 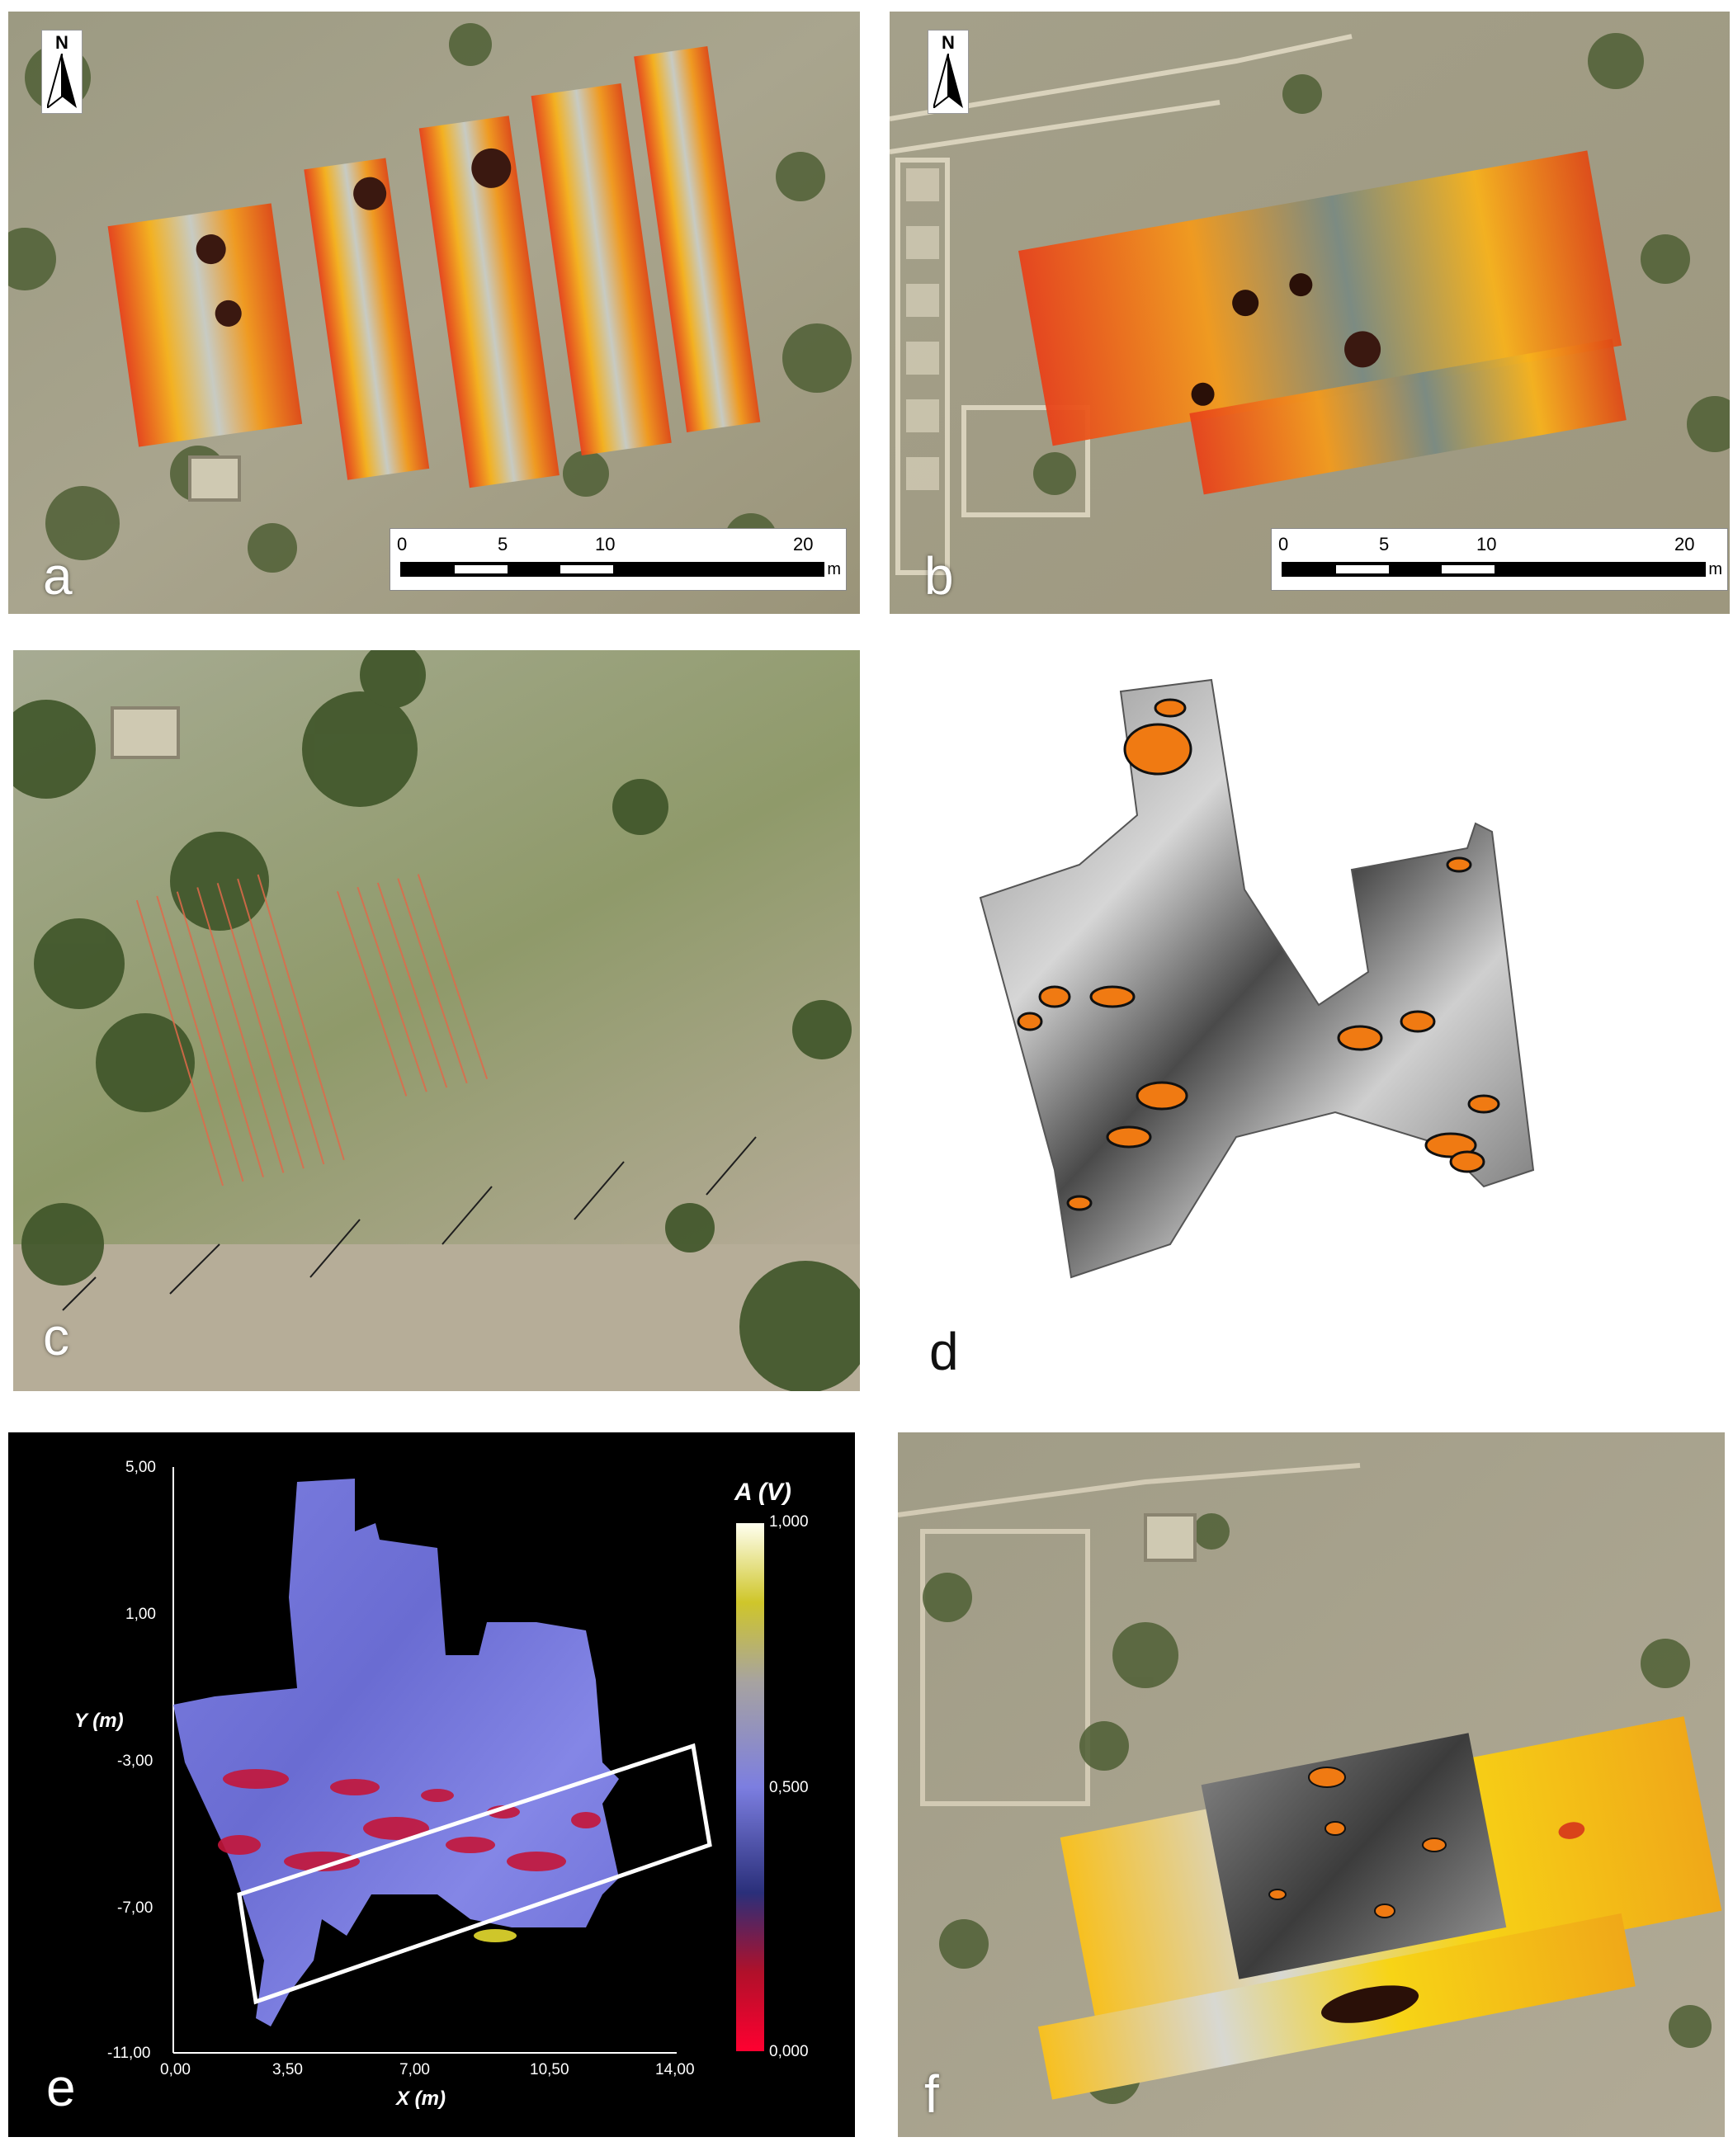 What do you see at coordinates (135, 1908) in the screenshot?
I see `y-tick-m7: -7,00` at bounding box center [135, 1908].